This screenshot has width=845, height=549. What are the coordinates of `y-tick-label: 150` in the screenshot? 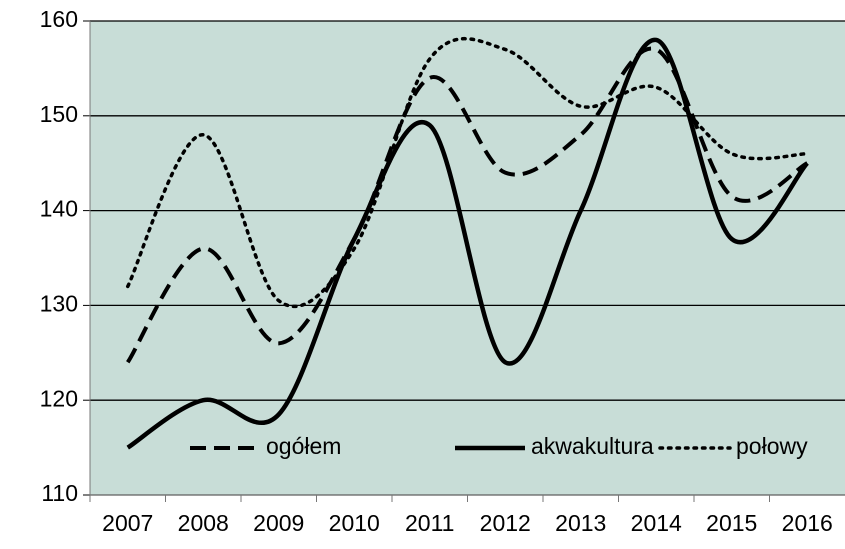 It's located at (59, 114).